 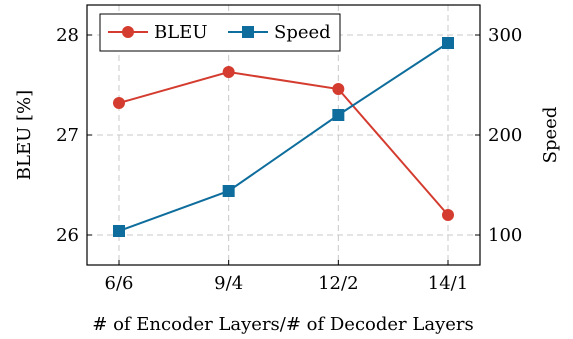 I want to click on left-y-tick-label: 26, so click(x=67, y=235).